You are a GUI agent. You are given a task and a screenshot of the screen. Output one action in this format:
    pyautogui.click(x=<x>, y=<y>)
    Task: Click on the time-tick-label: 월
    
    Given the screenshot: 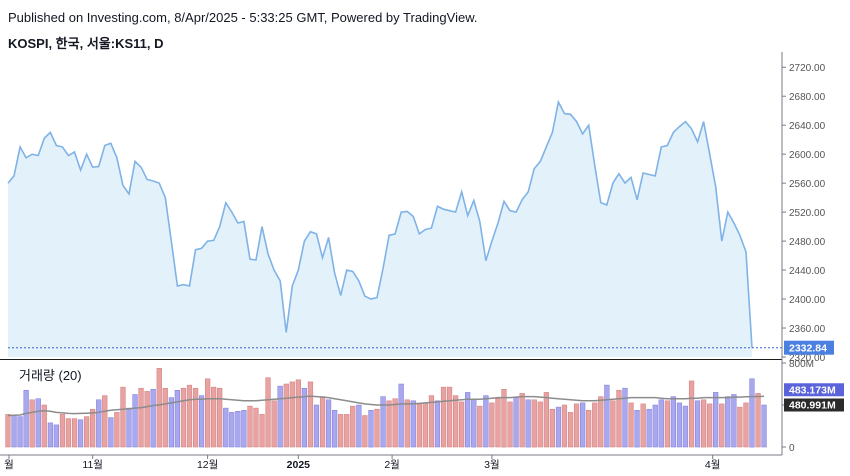 What is the action you would take?
    pyautogui.click(x=9, y=465)
    